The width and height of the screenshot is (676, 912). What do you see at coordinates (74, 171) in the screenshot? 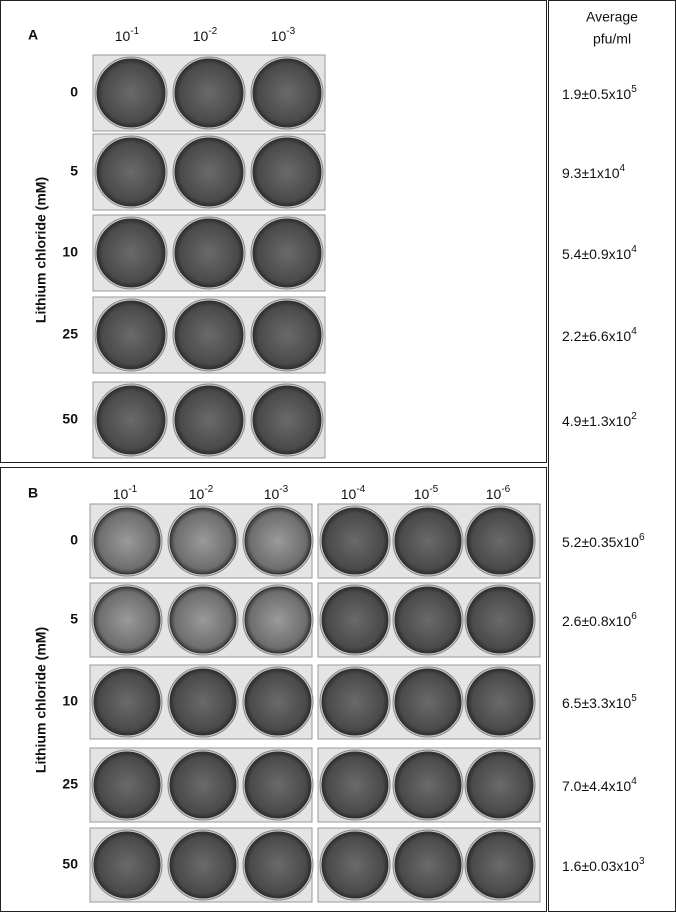
I see `row-label: 5` at bounding box center [74, 171].